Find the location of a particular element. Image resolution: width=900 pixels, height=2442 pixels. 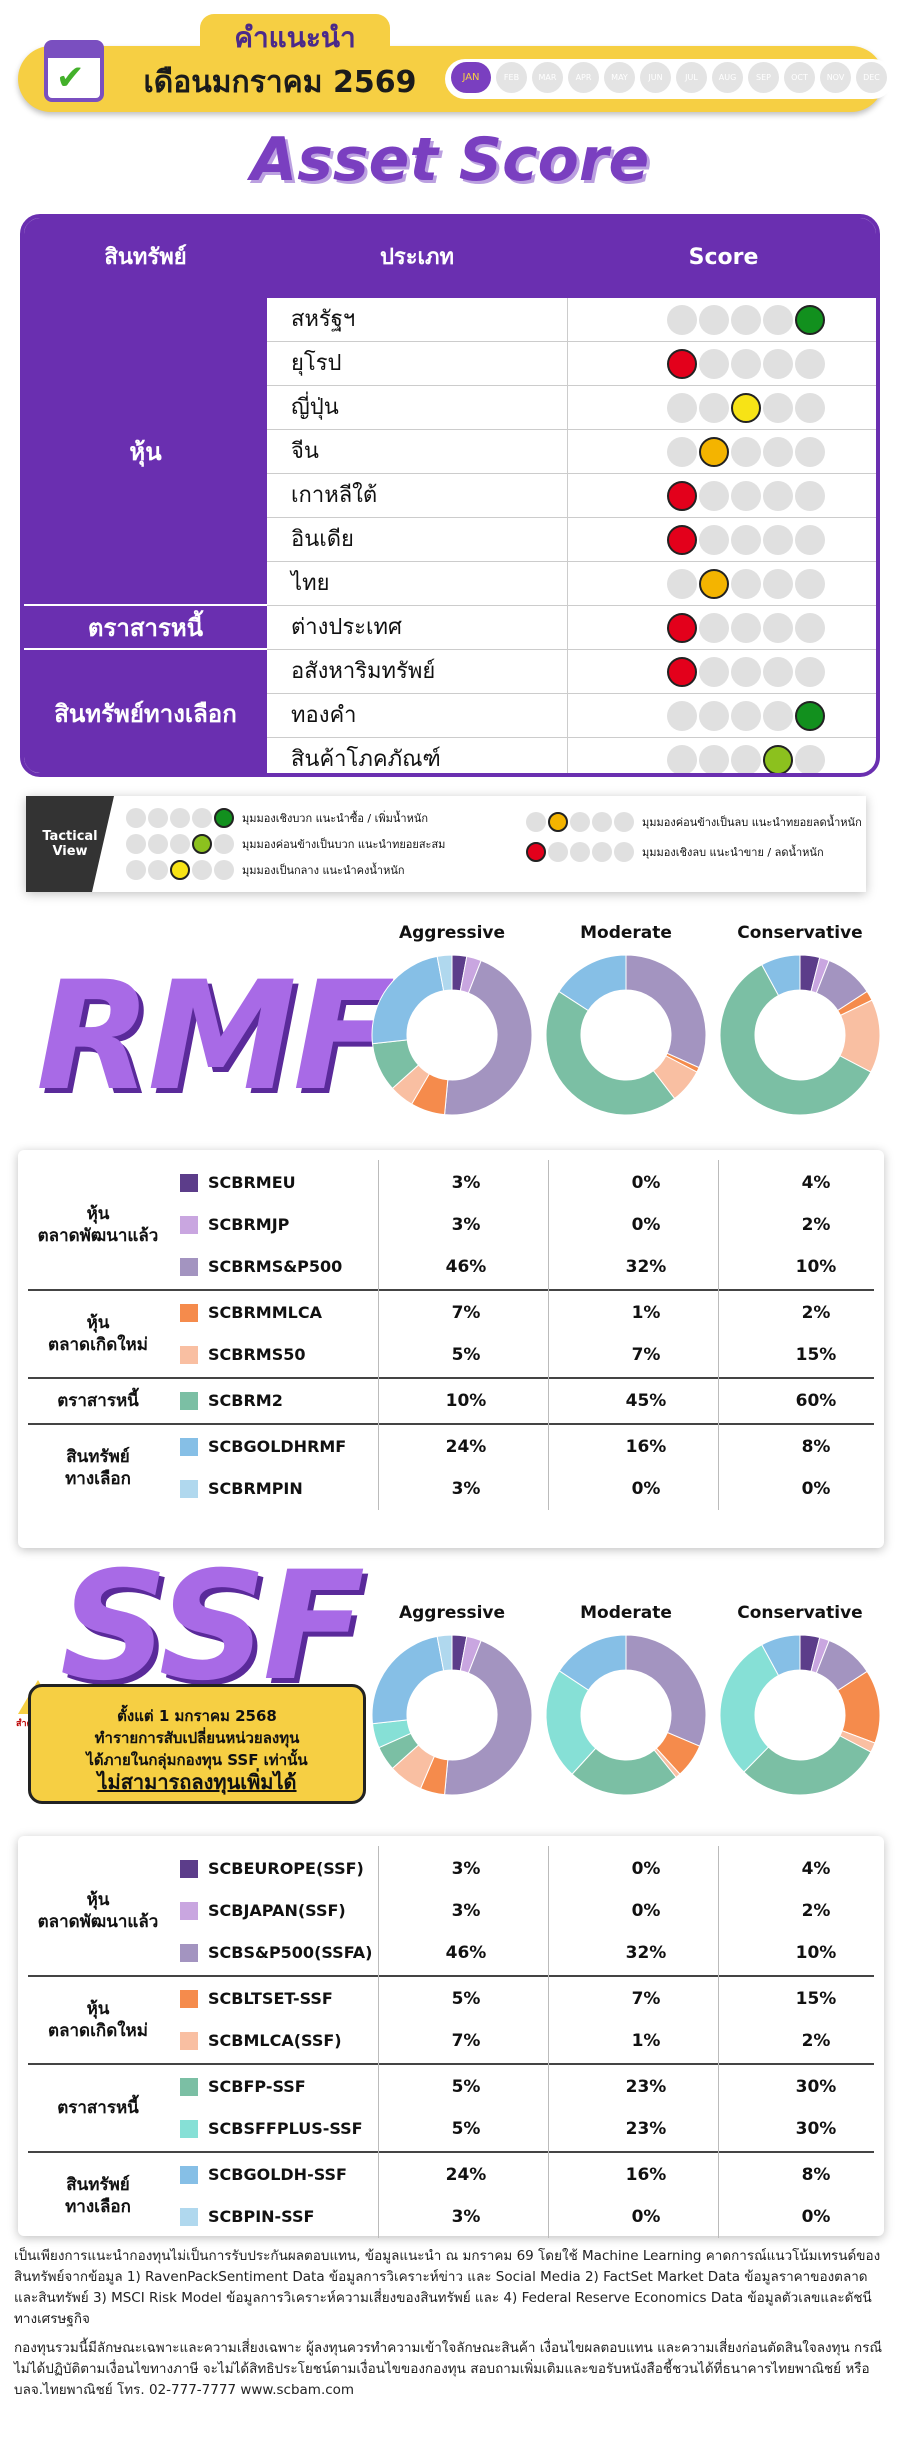

fund-code: SCBJAPAN(SSF) is located at coordinates (277, 1910).